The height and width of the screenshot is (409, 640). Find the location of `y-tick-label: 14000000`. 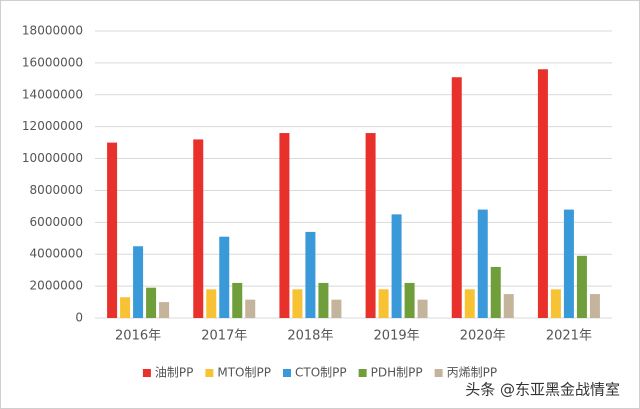

y-tick-label: 14000000 is located at coordinates (52, 94).